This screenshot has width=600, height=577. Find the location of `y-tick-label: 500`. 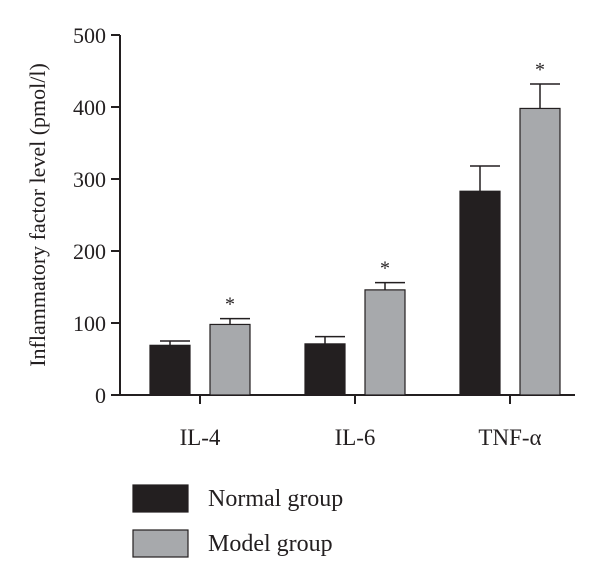

y-tick-label: 500 is located at coordinates (89, 35).